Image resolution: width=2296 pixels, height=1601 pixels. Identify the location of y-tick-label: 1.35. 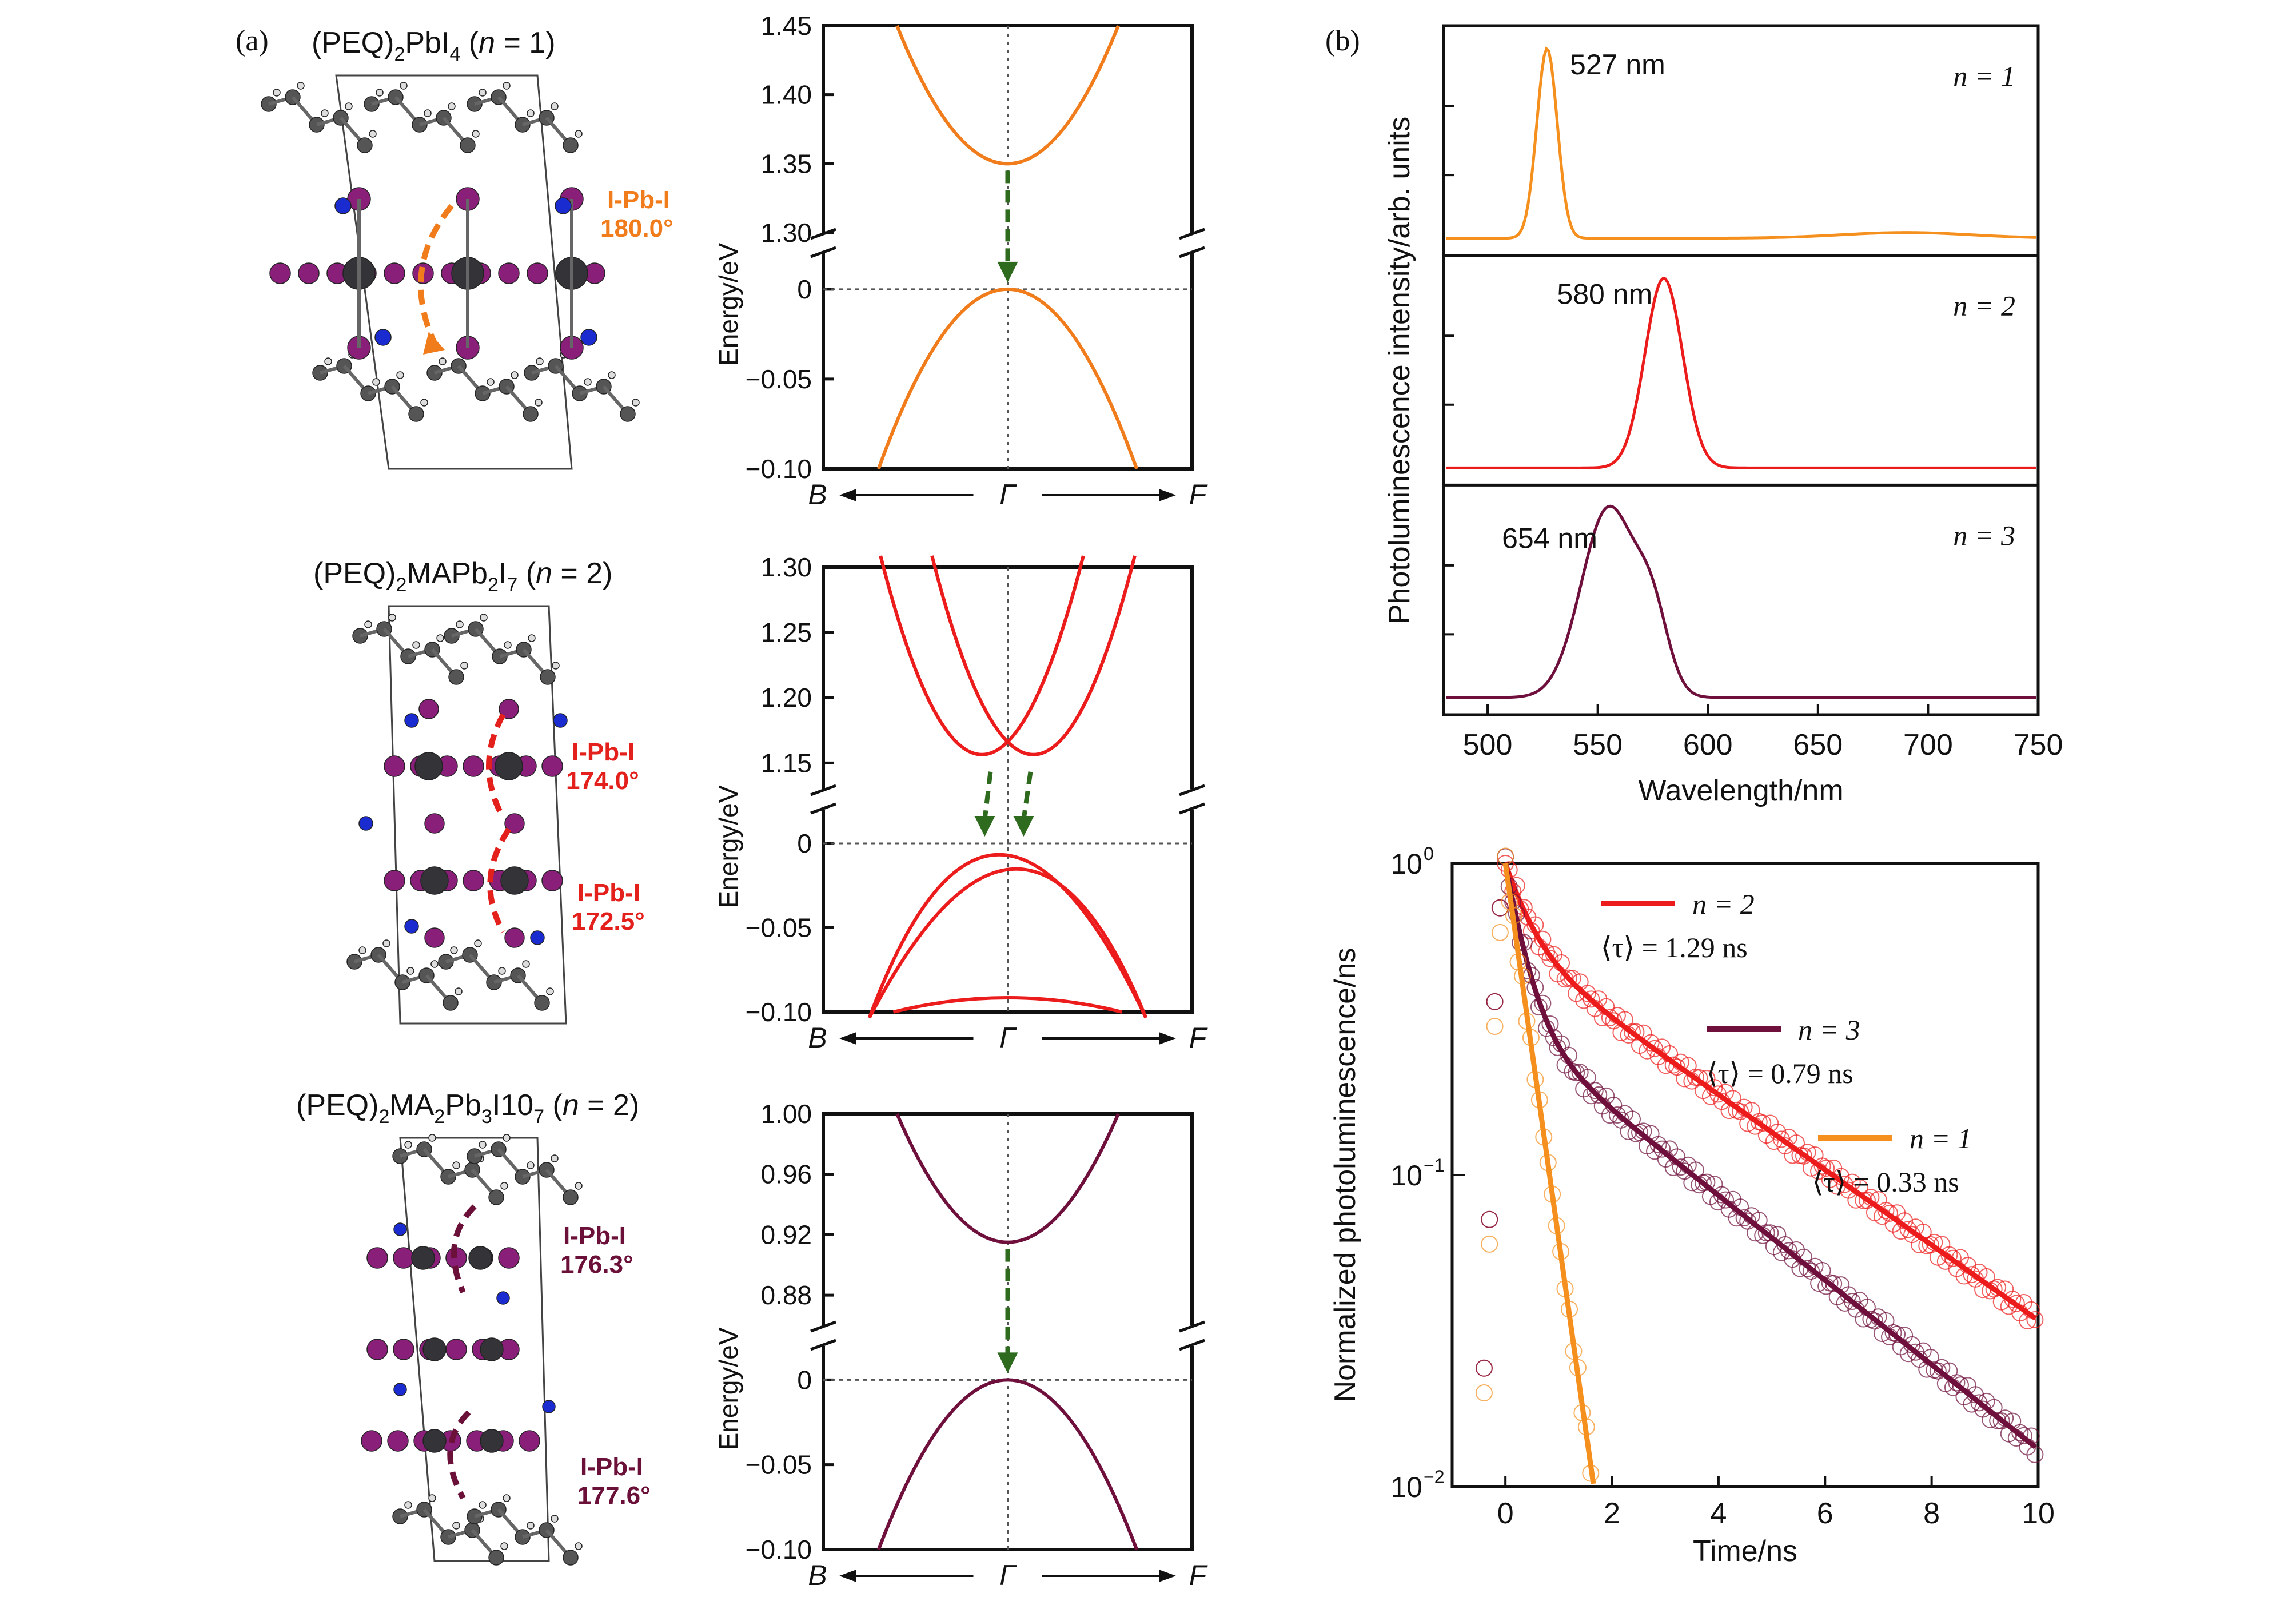
(786, 163).